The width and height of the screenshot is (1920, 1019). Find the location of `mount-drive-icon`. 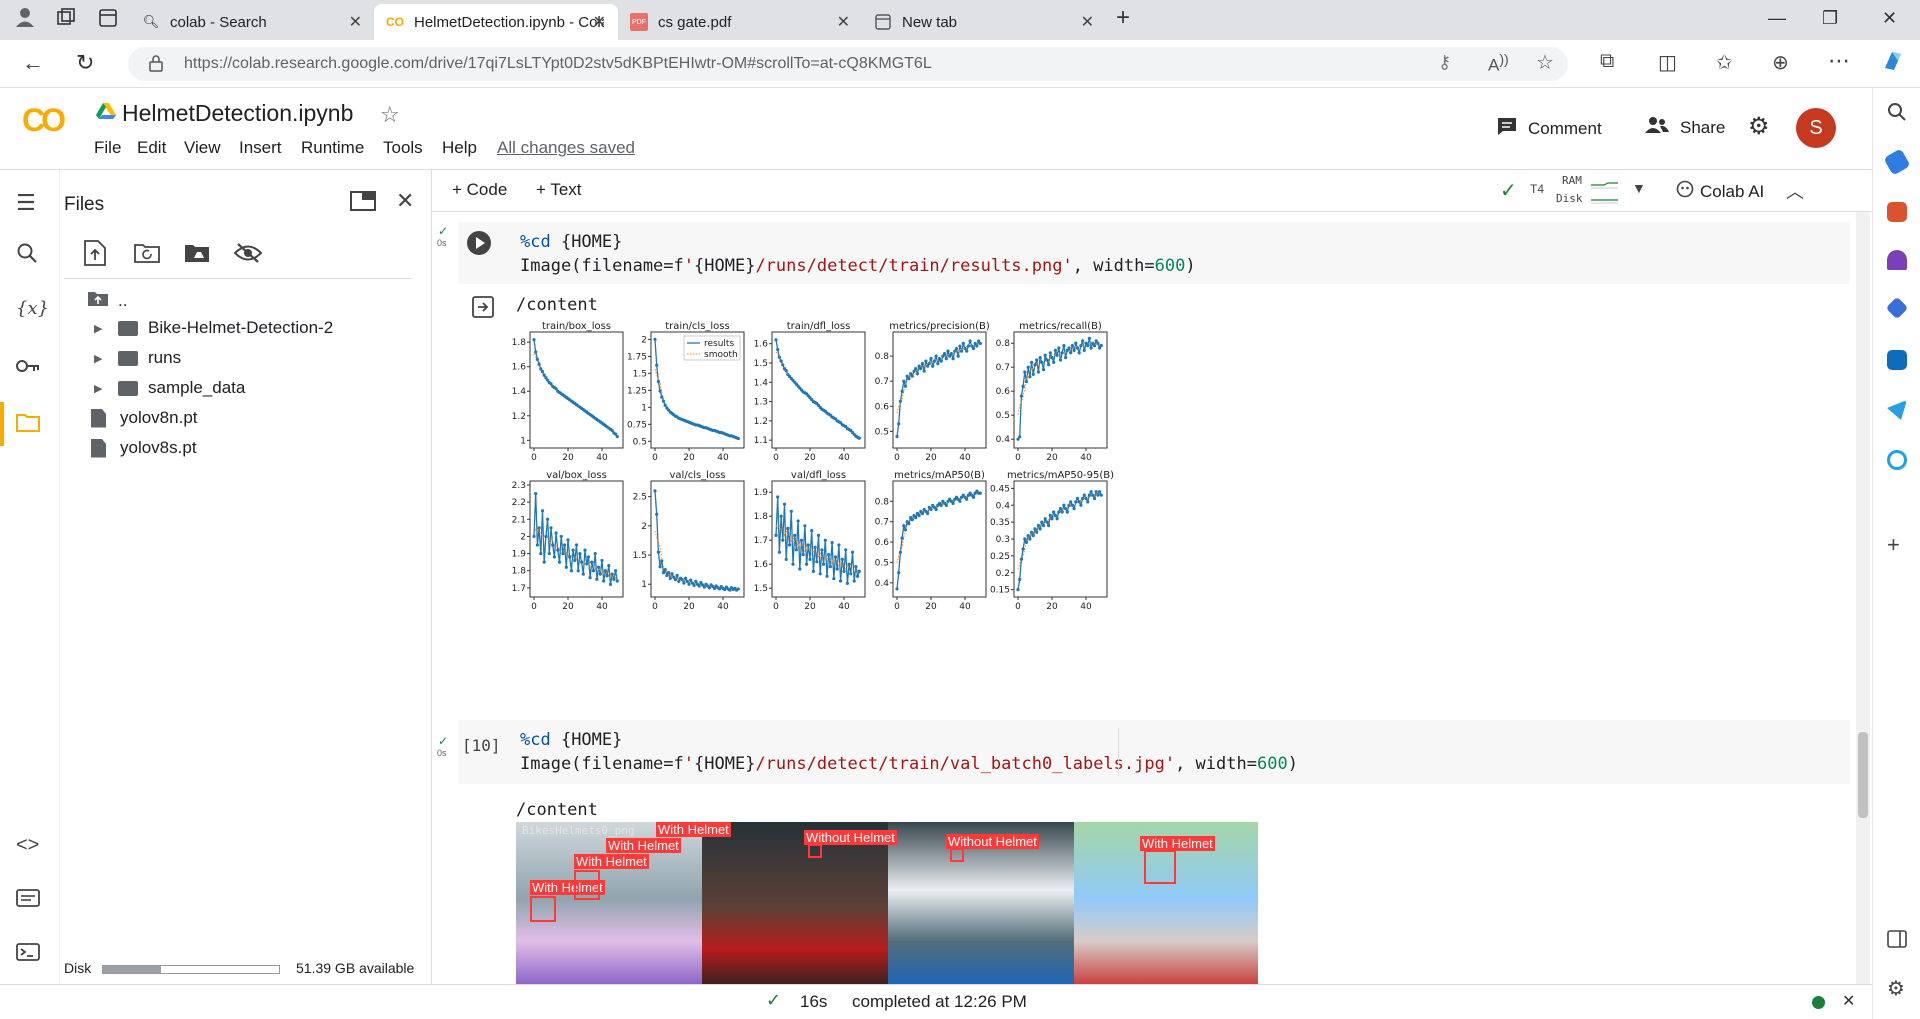

mount-drive-icon is located at coordinates (198, 255).